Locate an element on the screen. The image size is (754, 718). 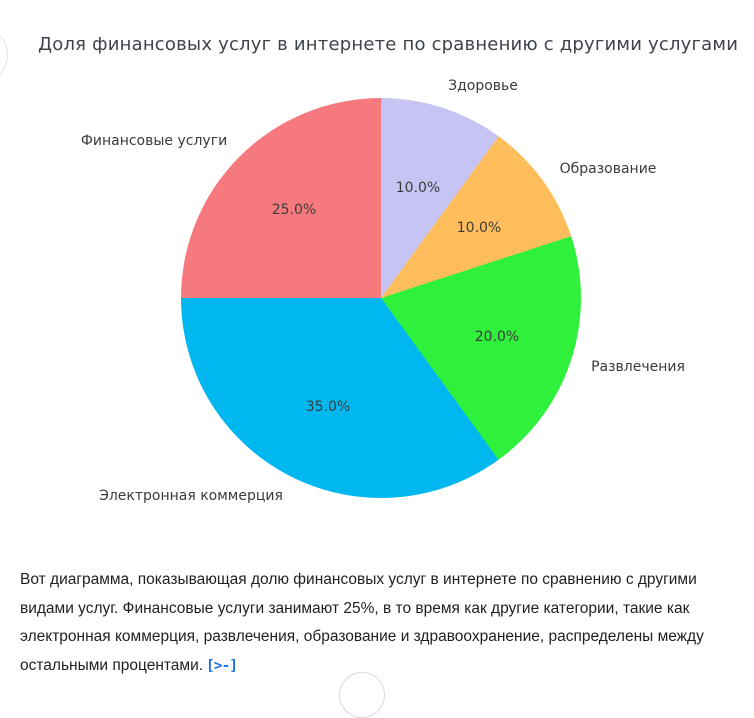
slice-category-label: Образование is located at coordinates (608, 169).